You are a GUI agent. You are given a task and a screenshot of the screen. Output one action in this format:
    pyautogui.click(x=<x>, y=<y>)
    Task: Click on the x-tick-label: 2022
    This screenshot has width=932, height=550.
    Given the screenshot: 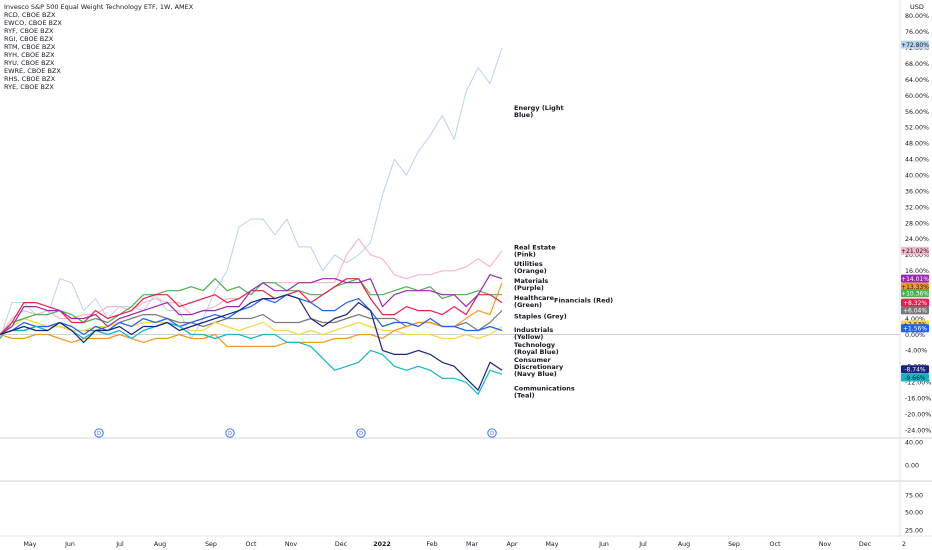 What is the action you would take?
    pyautogui.click(x=382, y=544)
    